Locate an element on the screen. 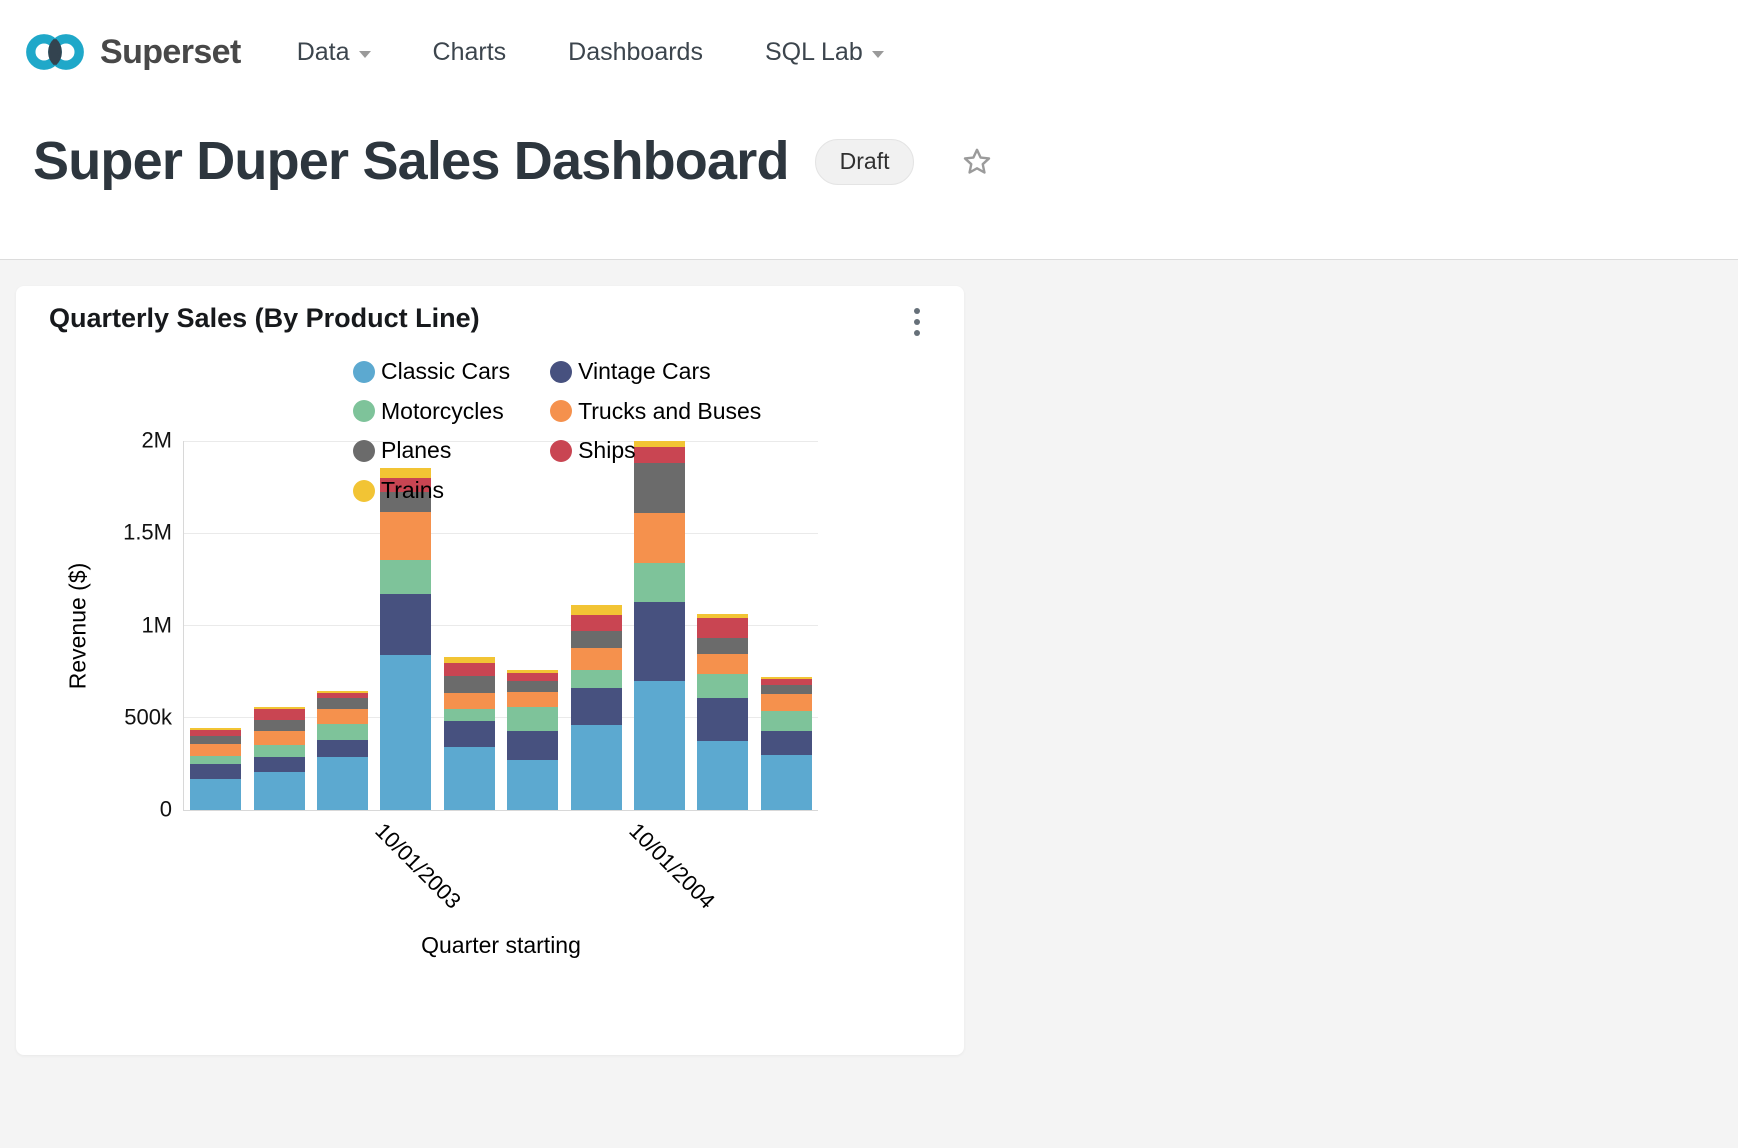 Image resolution: width=1738 pixels, height=1148 pixels. y-tick-label: 2M is located at coordinates (156, 440).